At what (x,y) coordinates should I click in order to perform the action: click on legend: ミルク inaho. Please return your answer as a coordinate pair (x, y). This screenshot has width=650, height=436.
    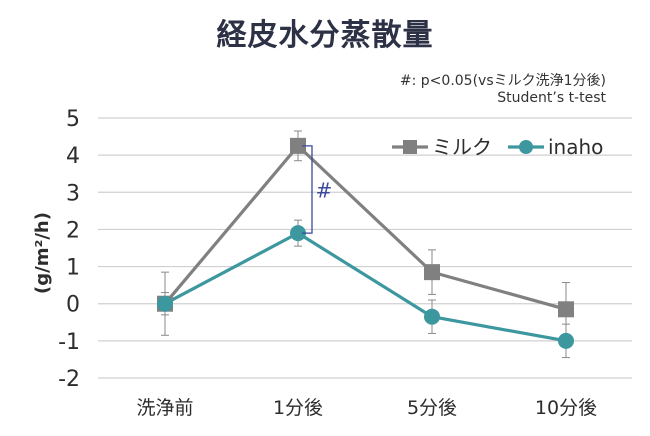
    Looking at the image, I should click on (497, 147).